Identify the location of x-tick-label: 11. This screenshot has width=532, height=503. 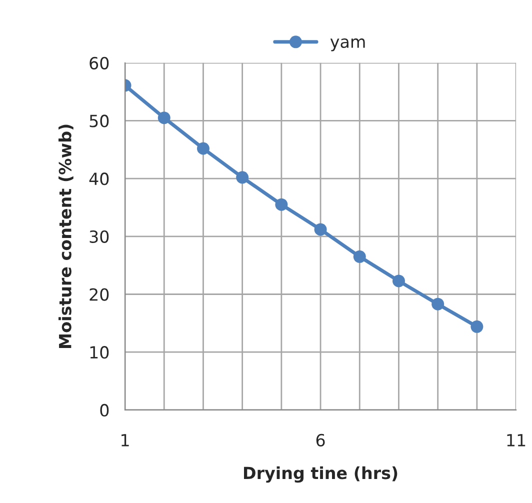
(516, 440).